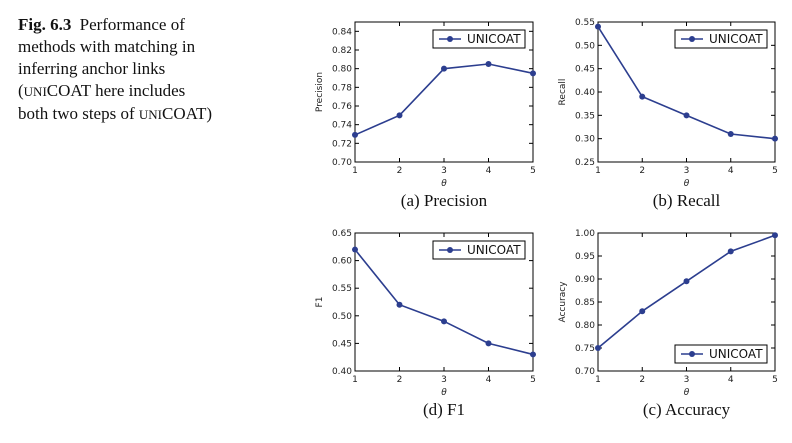  Describe the element at coordinates (692, 354) in the screenshot. I see `chart-4-legend-marker` at that location.